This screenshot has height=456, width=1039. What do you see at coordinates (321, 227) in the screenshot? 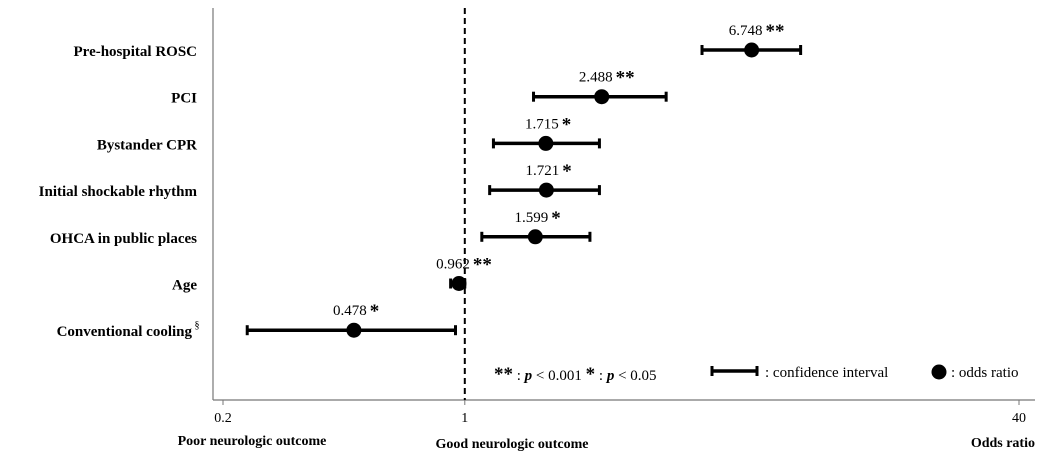
I see `forest-row: OHCA in public places 1.599 *` at bounding box center [321, 227].